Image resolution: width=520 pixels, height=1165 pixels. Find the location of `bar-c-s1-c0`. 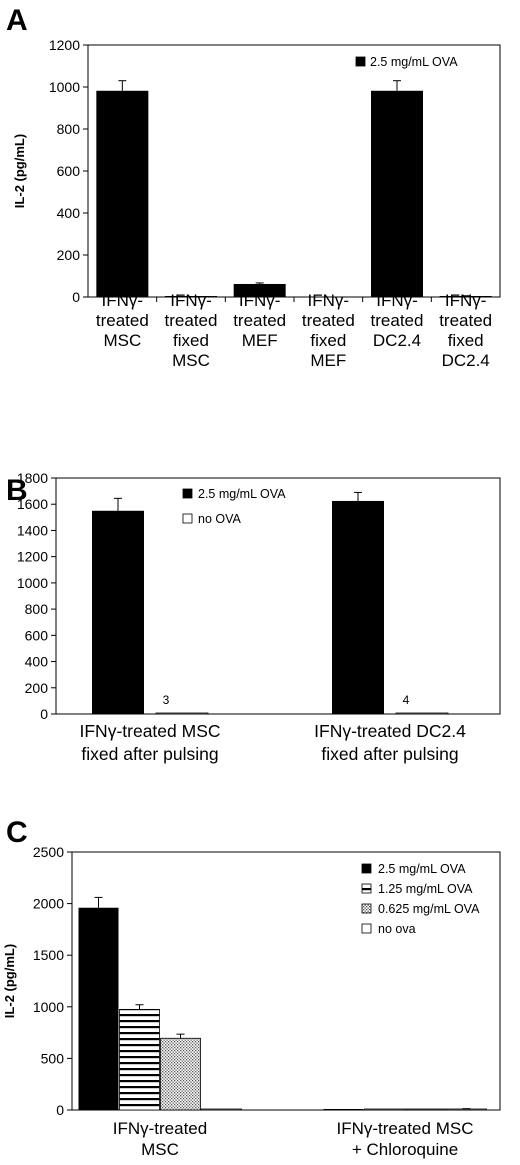

bar-c-s1-c0 is located at coordinates (139, 1059).